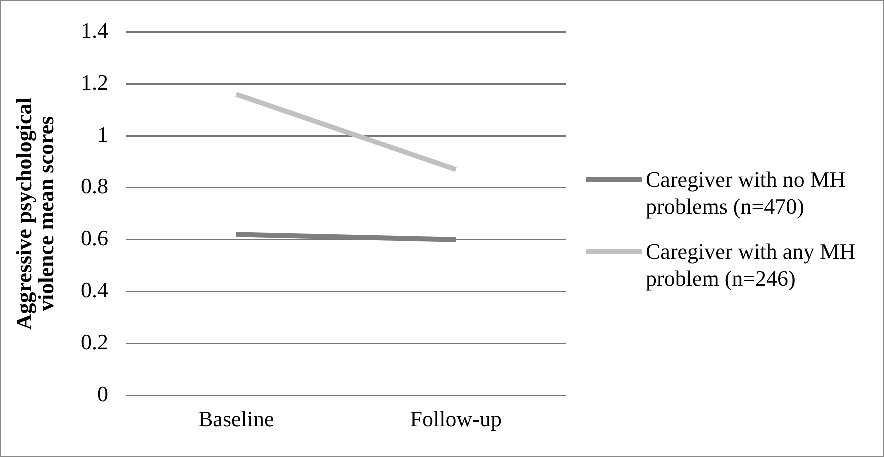 This screenshot has width=884, height=457. I want to click on x-tick-label: Follow-up, so click(456, 419).